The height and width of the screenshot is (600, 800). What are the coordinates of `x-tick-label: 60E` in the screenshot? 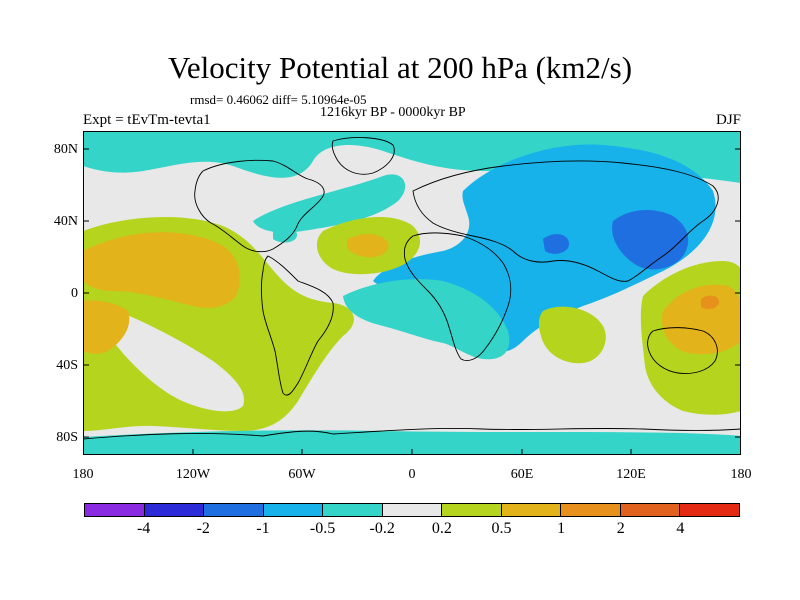 It's located at (522, 474).